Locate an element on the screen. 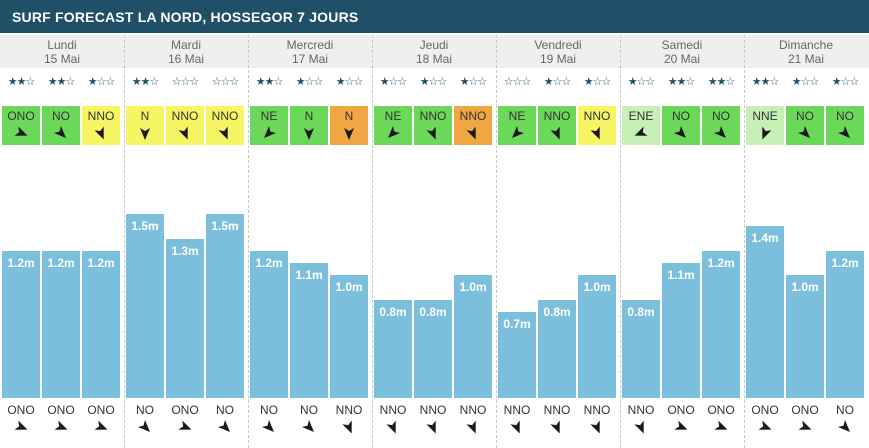  wind-direction-label: ONO is located at coordinates (21, 116).